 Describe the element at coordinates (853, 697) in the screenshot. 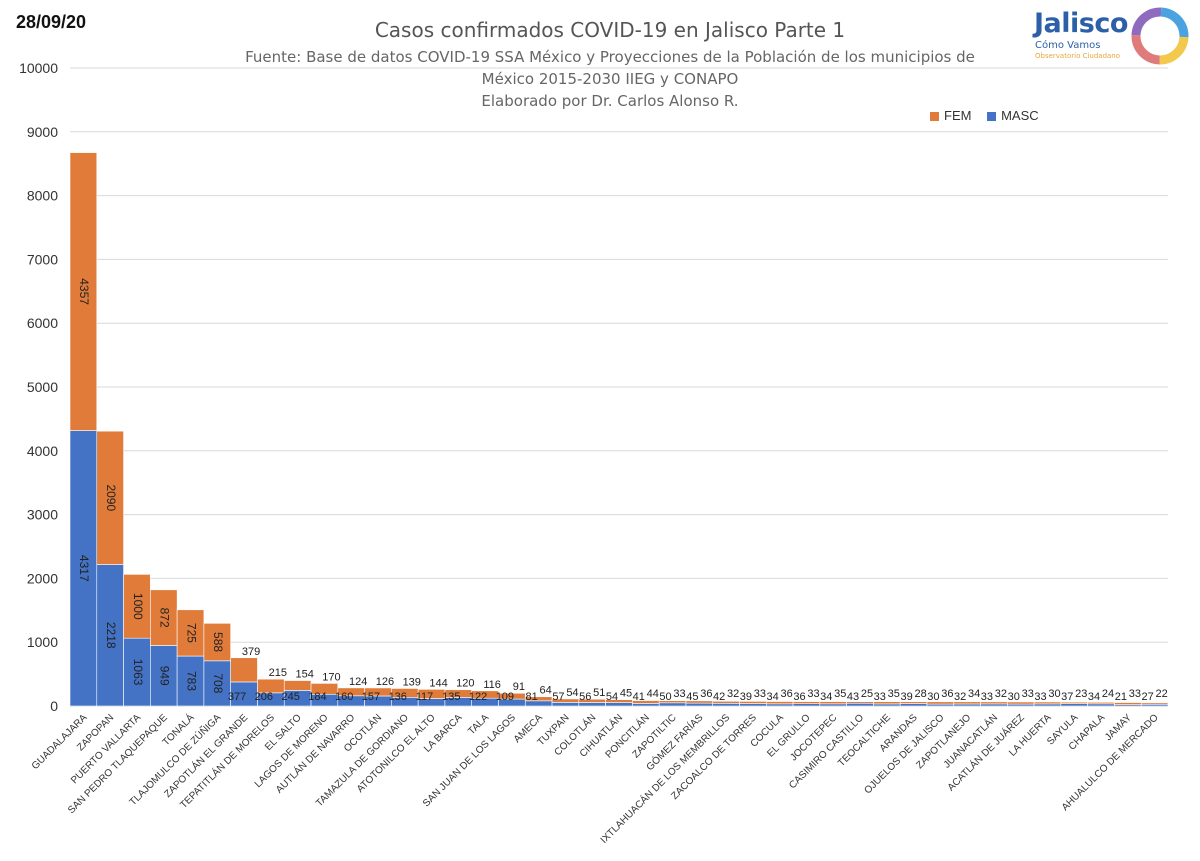

I see `data-label-masc: 43` at that location.